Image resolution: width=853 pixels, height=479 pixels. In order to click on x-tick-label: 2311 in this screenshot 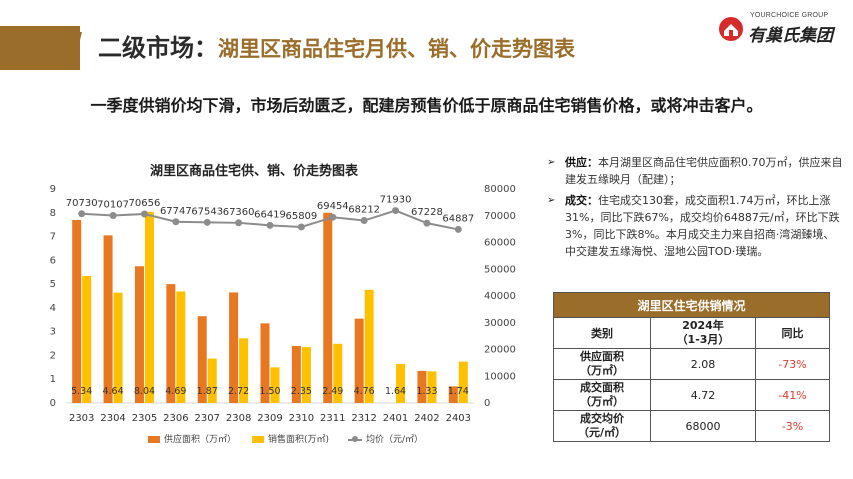, I will do `click(332, 418)`.